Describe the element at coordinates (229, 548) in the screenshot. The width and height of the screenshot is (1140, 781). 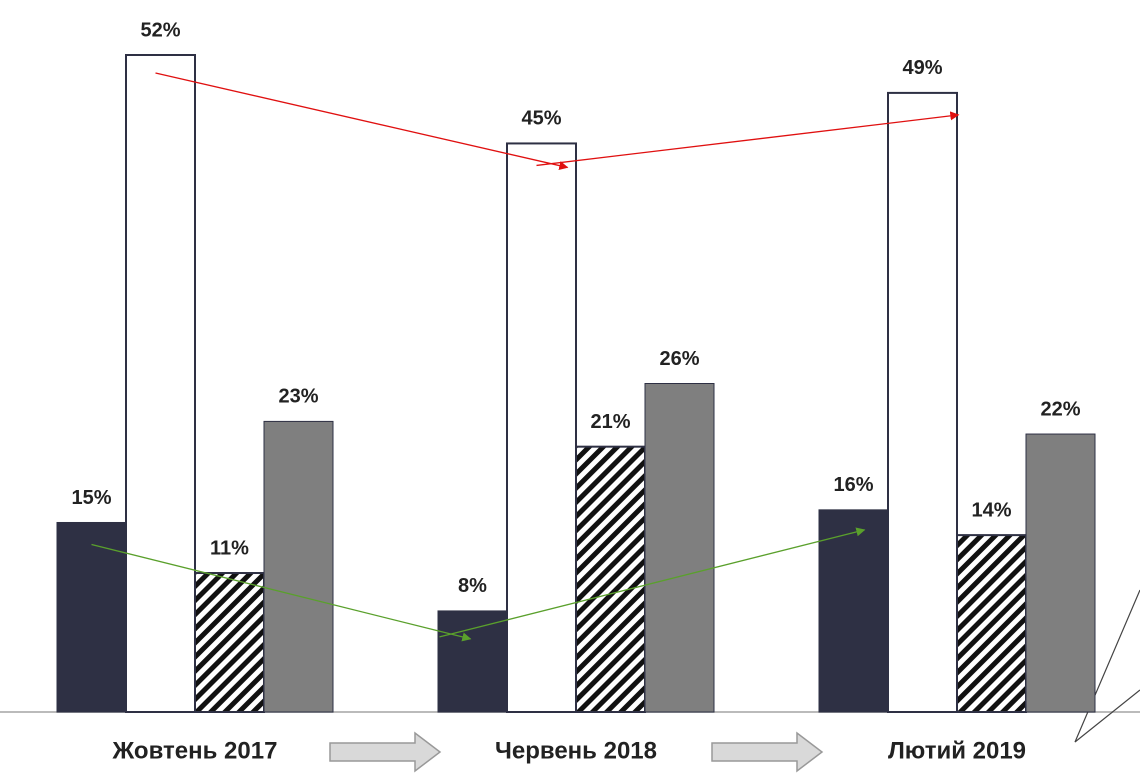
I see `value-label: 11%` at that location.